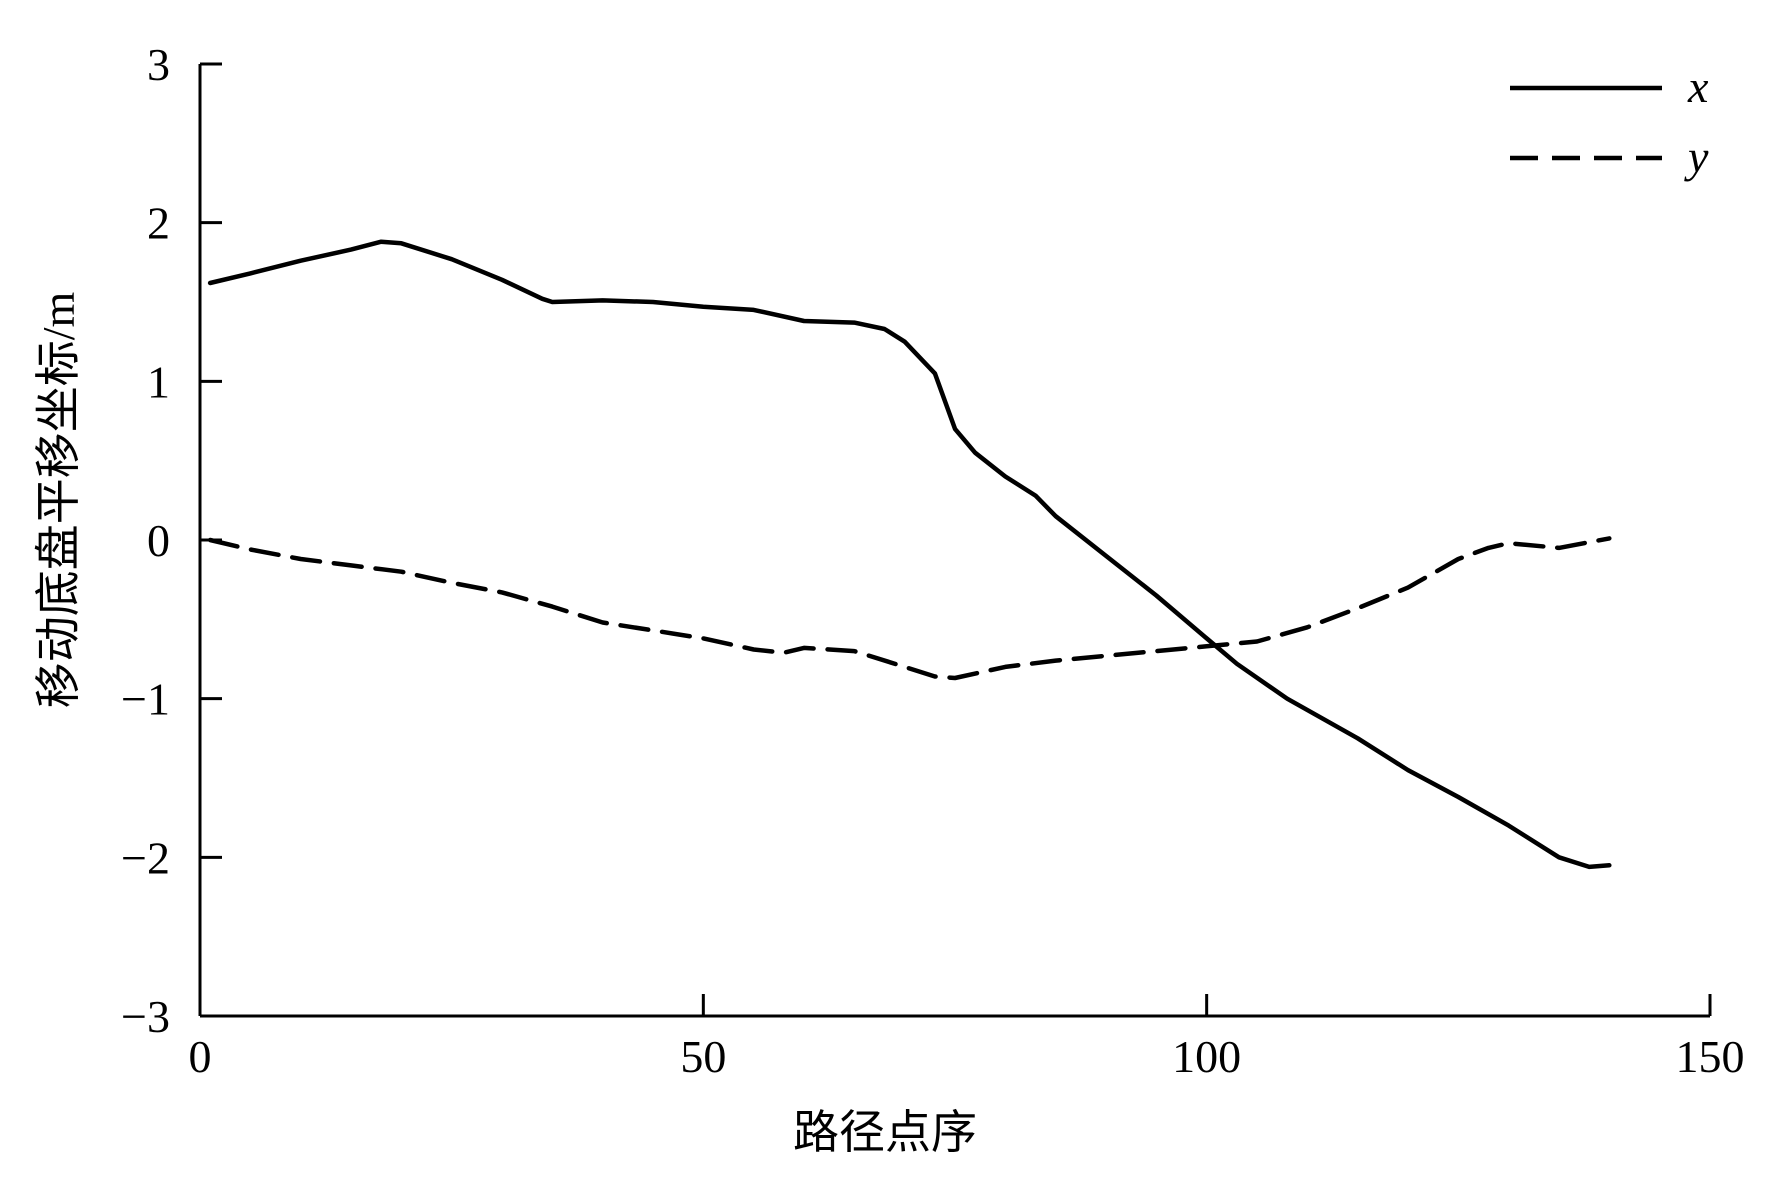 The height and width of the screenshot is (1191, 1772). Describe the element at coordinates (145, 857) in the screenshot. I see `y-tick-label: −2` at that location.